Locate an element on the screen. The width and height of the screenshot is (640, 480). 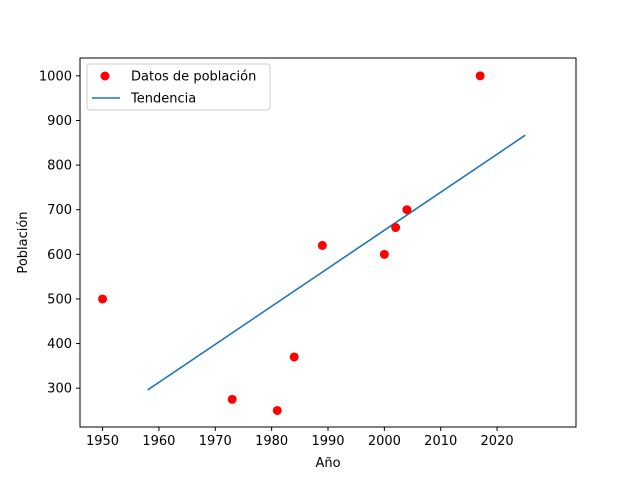
legend: Datos de población Tendencia is located at coordinates (178, 87).